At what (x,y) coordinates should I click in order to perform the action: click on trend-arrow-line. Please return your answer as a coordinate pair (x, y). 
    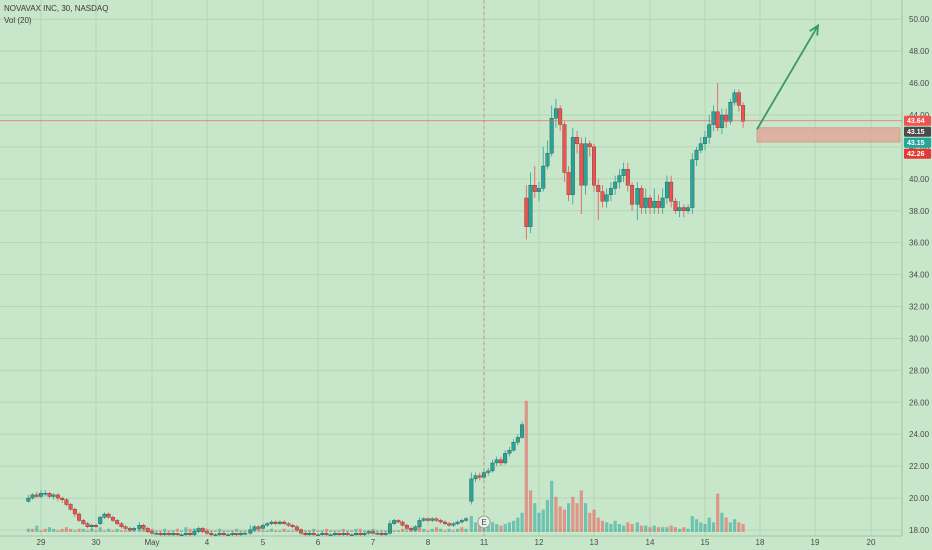
    Looking at the image, I should click on (787, 77).